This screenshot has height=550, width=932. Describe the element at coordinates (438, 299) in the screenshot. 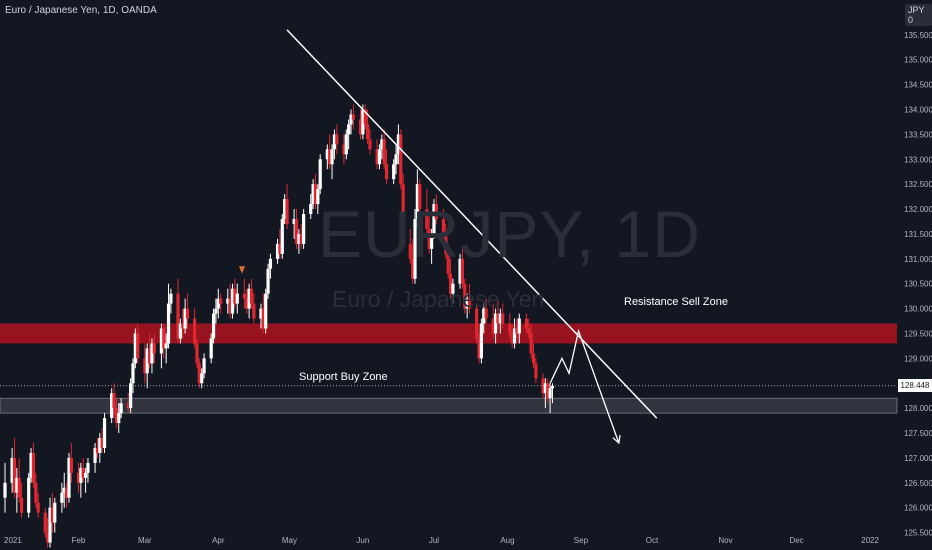

I see `watermark-name: Euro / Japanese Yen` at that location.